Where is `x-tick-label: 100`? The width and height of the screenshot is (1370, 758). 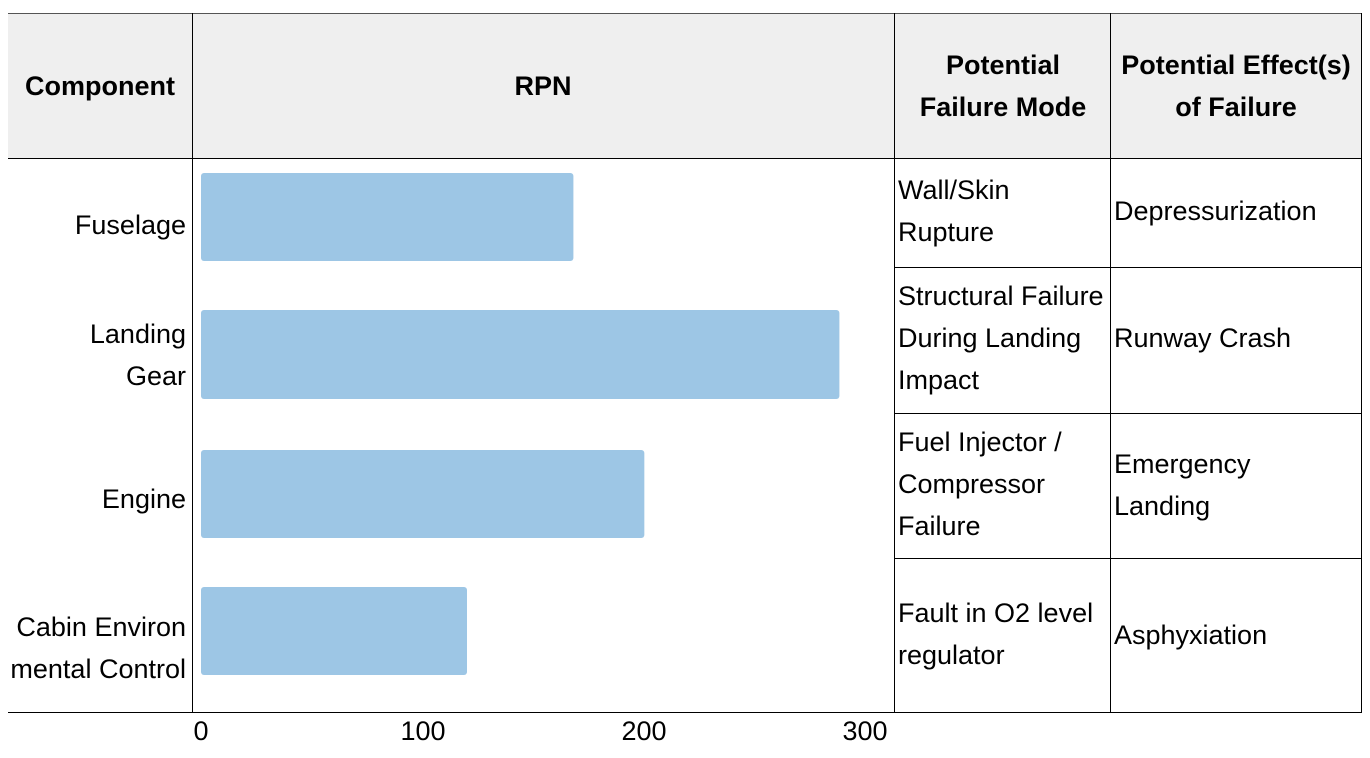 x-tick-label: 100 is located at coordinates (423, 731).